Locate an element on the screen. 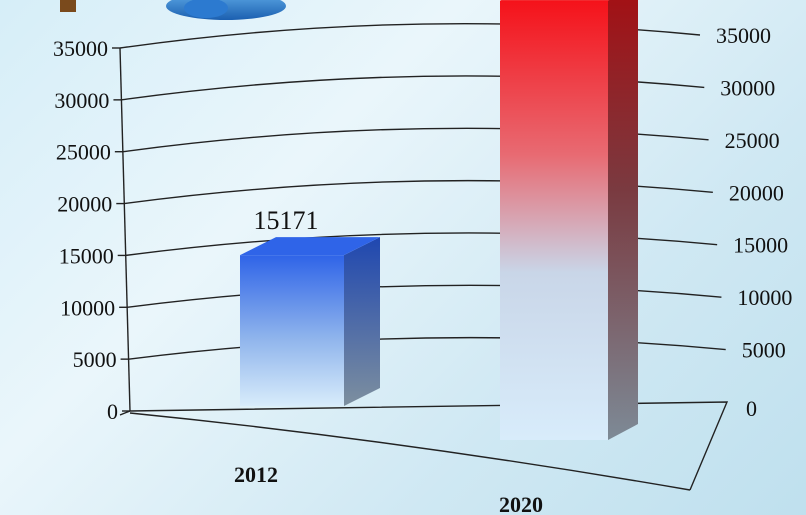 This screenshot has width=806, height=515. y-tick-label-left: 20000 is located at coordinates (84, 204).